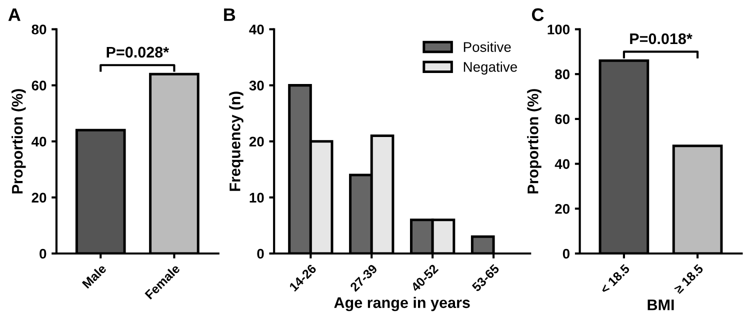  Describe the element at coordinates (538, 15) in the screenshot. I see `chart-title: C` at that location.